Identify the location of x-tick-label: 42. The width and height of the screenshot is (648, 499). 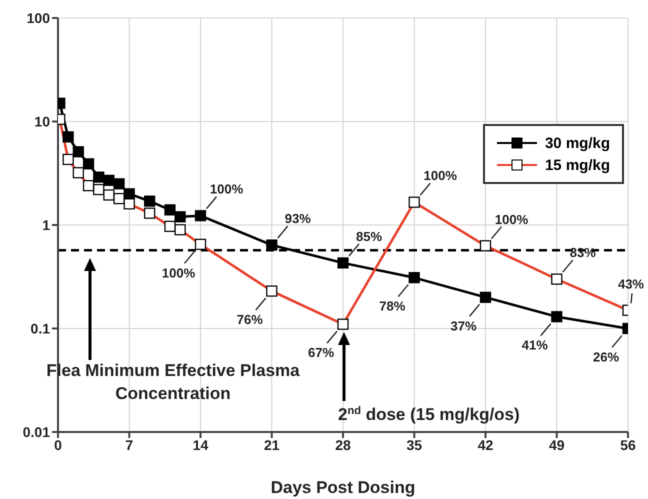
(486, 444).